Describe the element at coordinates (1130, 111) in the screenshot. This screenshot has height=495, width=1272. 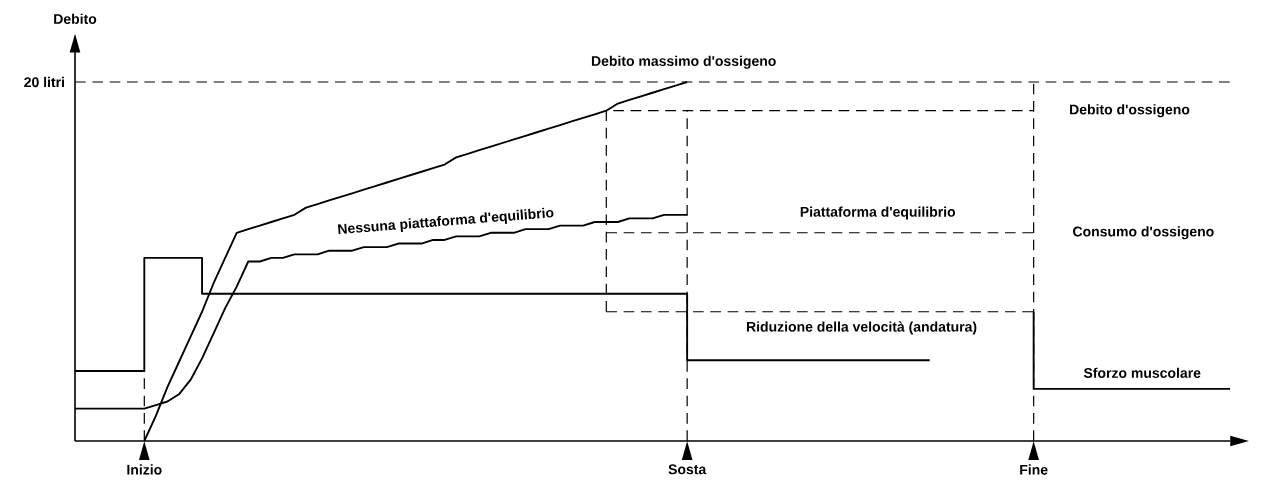
I see `annotation: Debito d'ossigeno` at that location.